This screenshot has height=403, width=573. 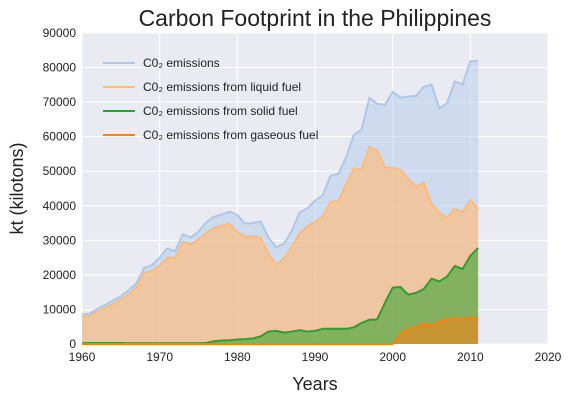 What do you see at coordinates (470, 357) in the screenshot?
I see `x-tick-label: 2010` at bounding box center [470, 357].